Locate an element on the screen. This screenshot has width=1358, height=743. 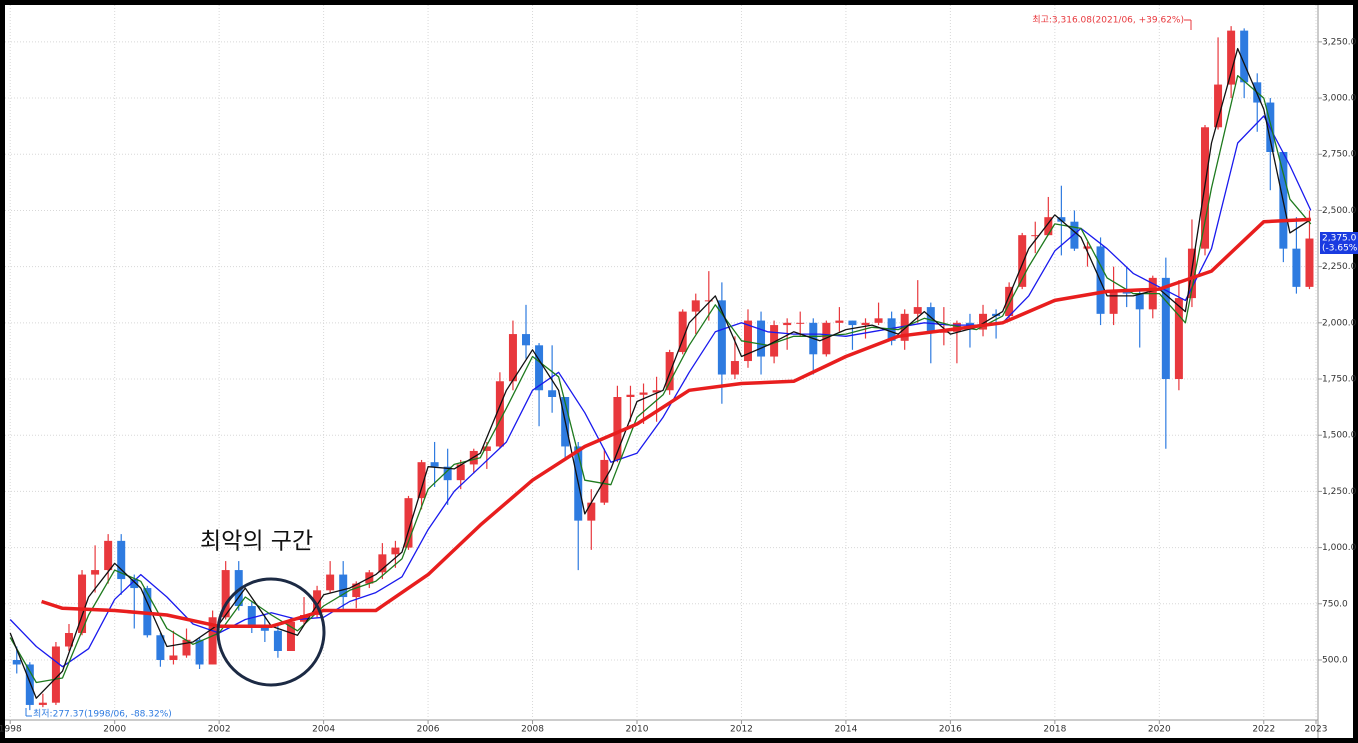
last-price: 2,375.0 is located at coordinates (1339, 239).